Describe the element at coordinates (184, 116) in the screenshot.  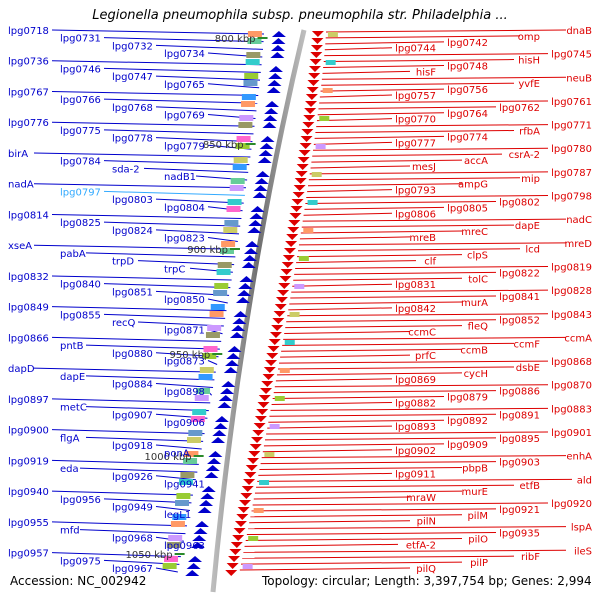
I see `forward-gene-label: lpg0769` at that location.